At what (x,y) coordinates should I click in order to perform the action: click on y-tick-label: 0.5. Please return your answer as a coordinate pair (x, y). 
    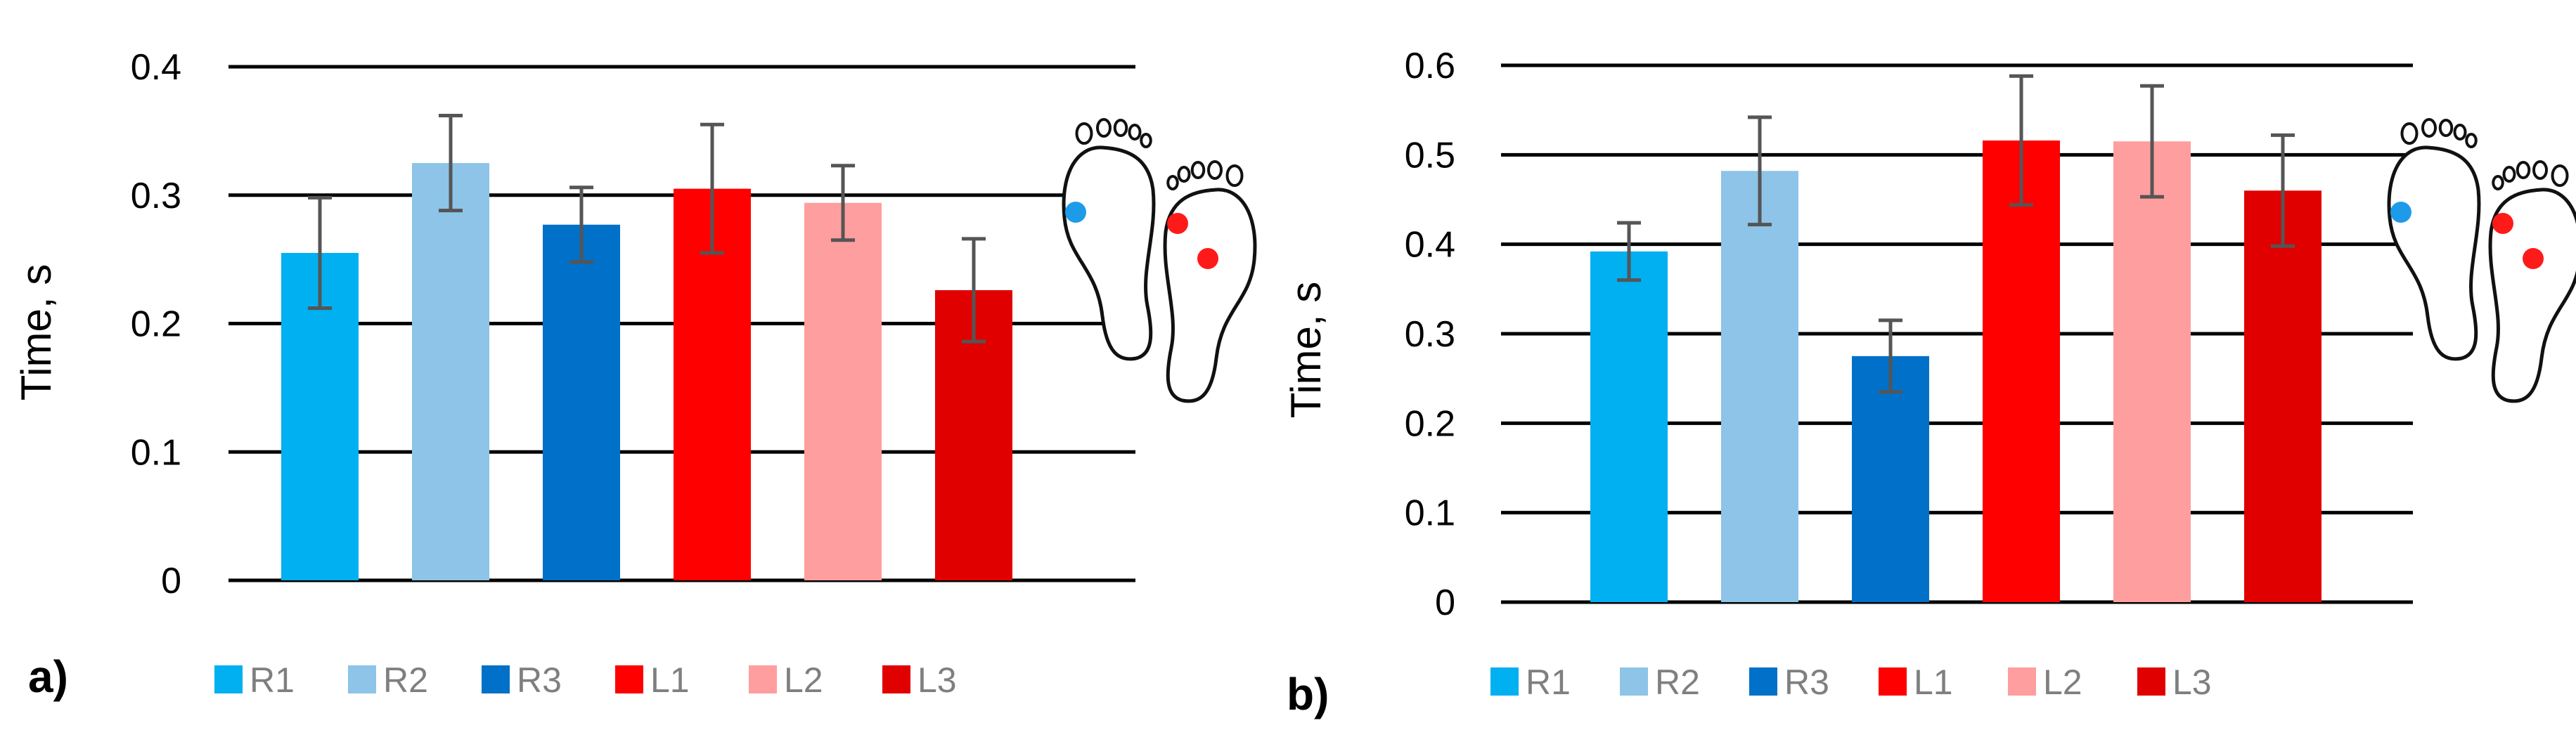
    Looking at the image, I should click on (1430, 155).